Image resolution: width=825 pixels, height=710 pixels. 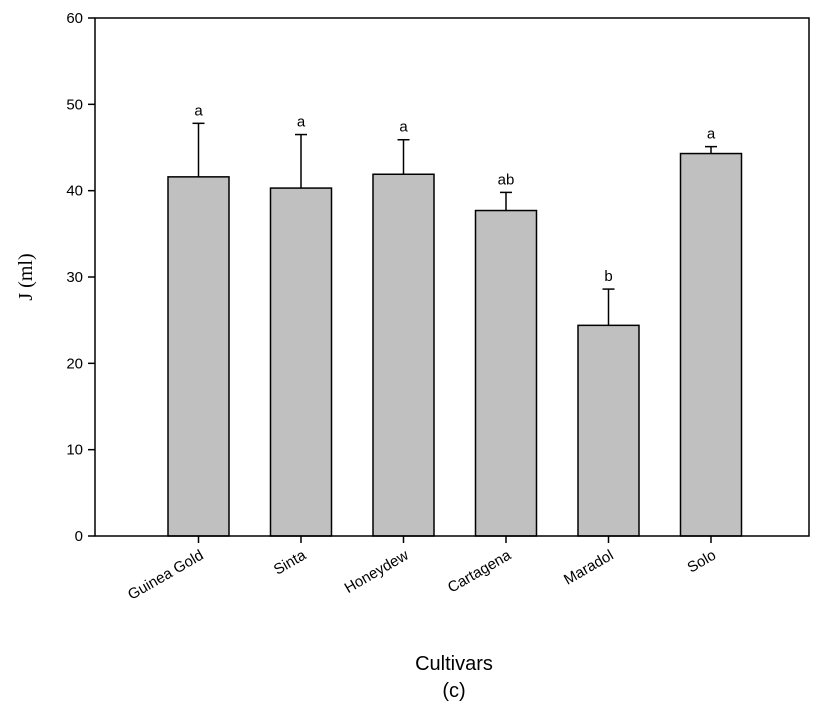 I want to click on category-label: Sinta, so click(x=290, y=562).